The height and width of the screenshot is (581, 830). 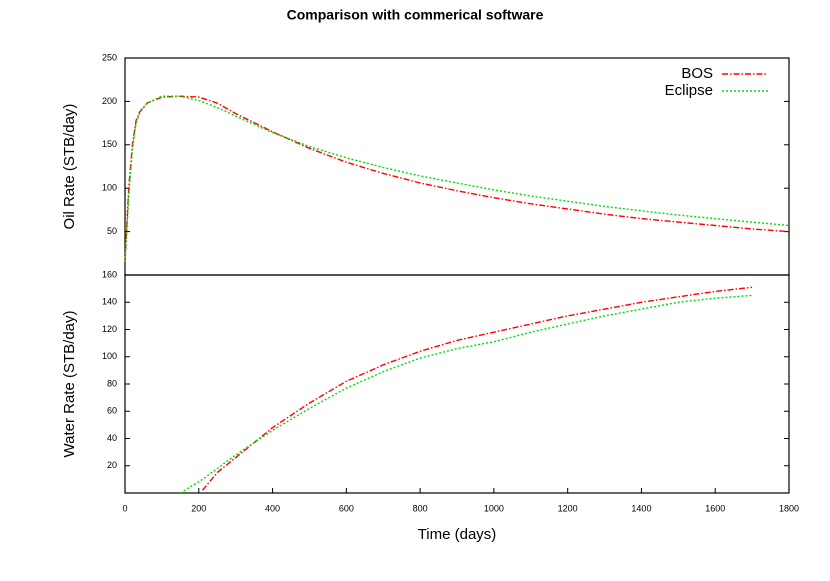 I want to click on x-tick-label: 1000, so click(x=494, y=508).